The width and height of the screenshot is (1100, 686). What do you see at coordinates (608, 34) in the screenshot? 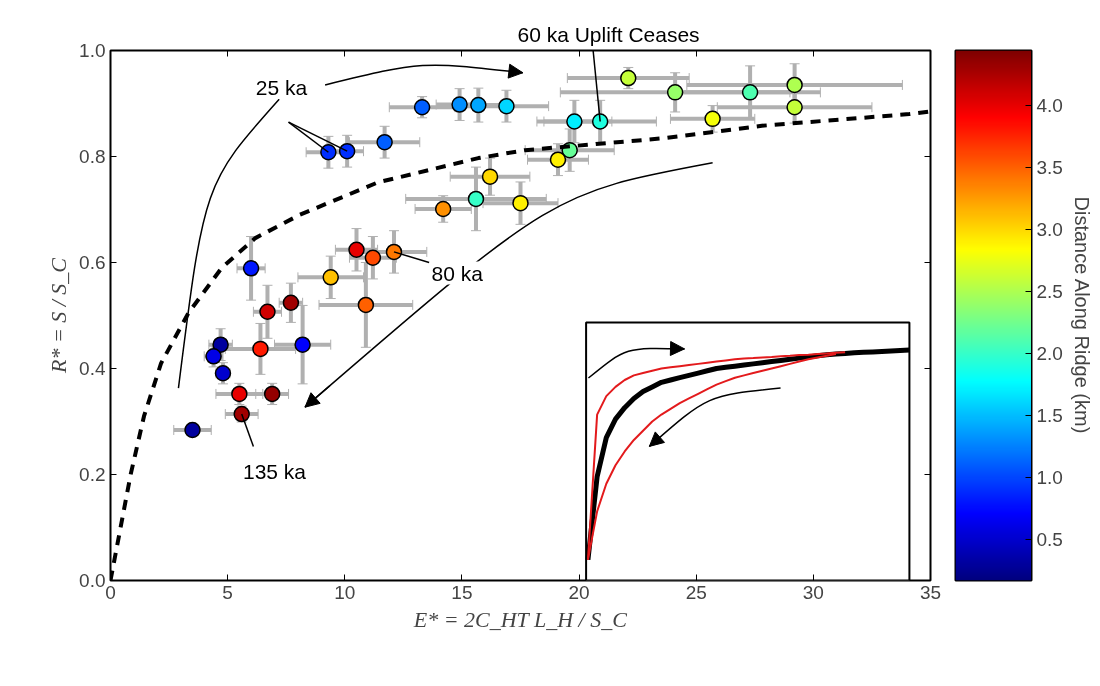
I see `annotation: 60 ka Uplift Ceases` at bounding box center [608, 34].